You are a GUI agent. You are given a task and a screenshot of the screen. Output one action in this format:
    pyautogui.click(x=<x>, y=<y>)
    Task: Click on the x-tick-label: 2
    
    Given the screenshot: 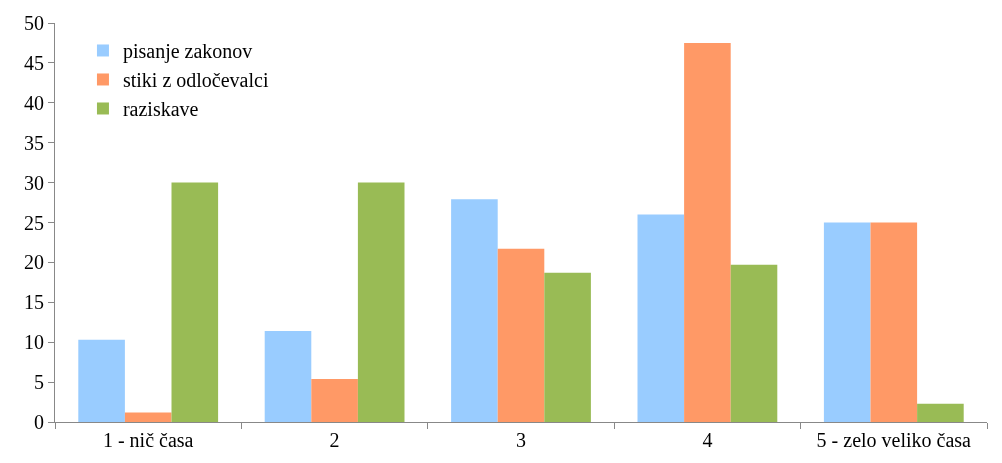 What is the action you would take?
    pyautogui.click(x=334, y=440)
    